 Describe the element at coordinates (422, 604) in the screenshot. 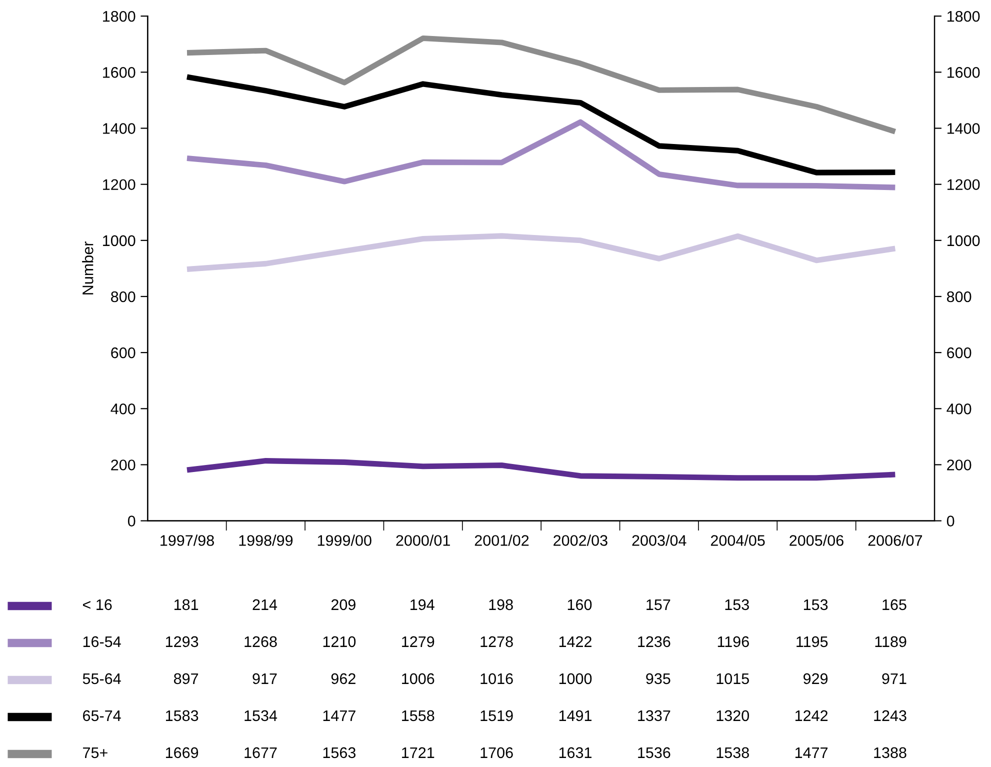

I see `data-label: 194` at that location.